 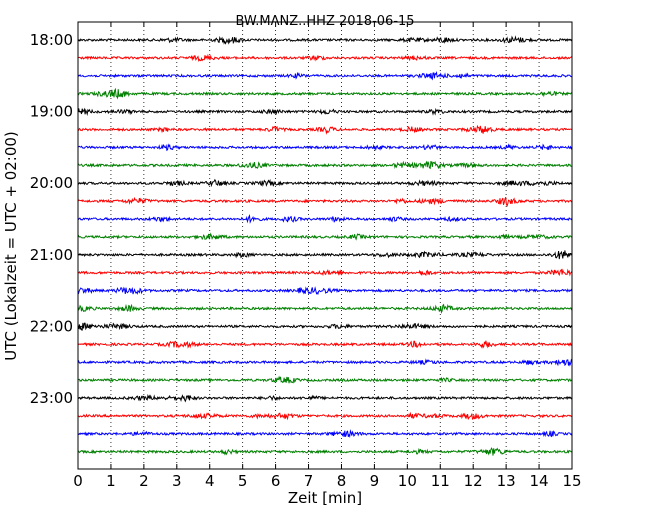 What do you see at coordinates (51, 40) in the screenshot?
I see `y-tick-label: 18:00` at bounding box center [51, 40].